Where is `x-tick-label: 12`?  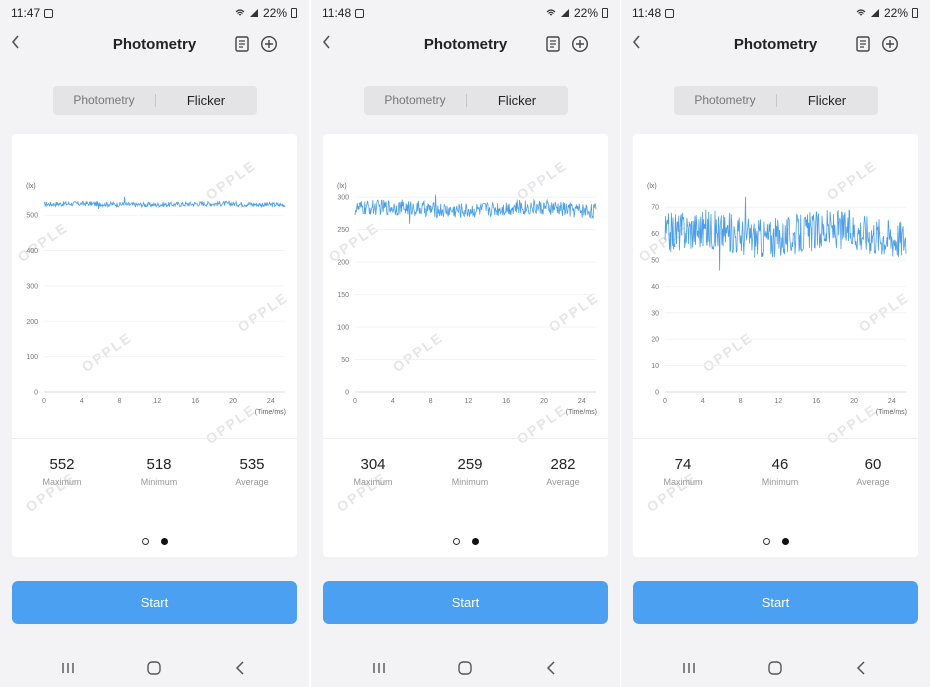 x-tick-label: 12 is located at coordinates (469, 401).